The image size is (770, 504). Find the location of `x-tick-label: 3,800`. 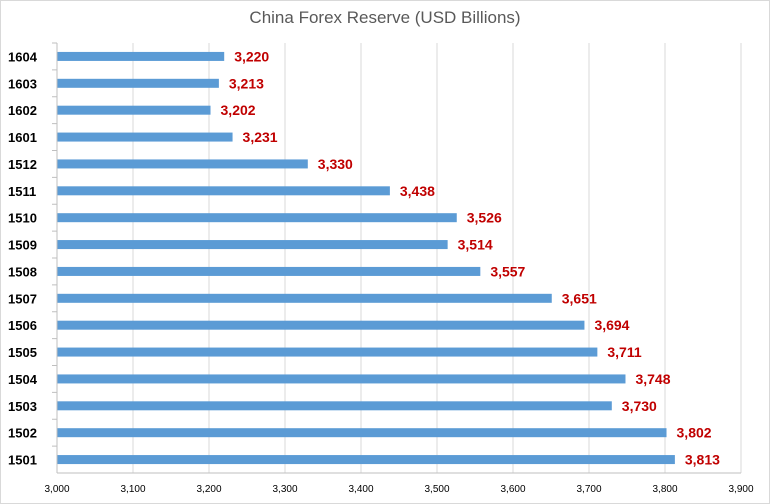

x-tick-label: 3,800 is located at coordinates (664, 489).